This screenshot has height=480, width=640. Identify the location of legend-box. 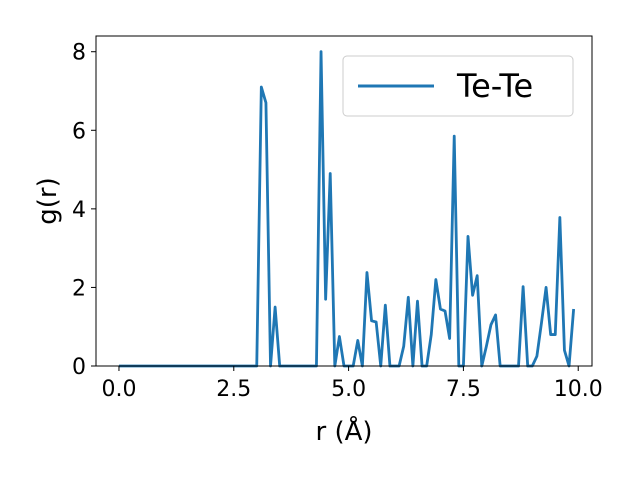
(458, 86).